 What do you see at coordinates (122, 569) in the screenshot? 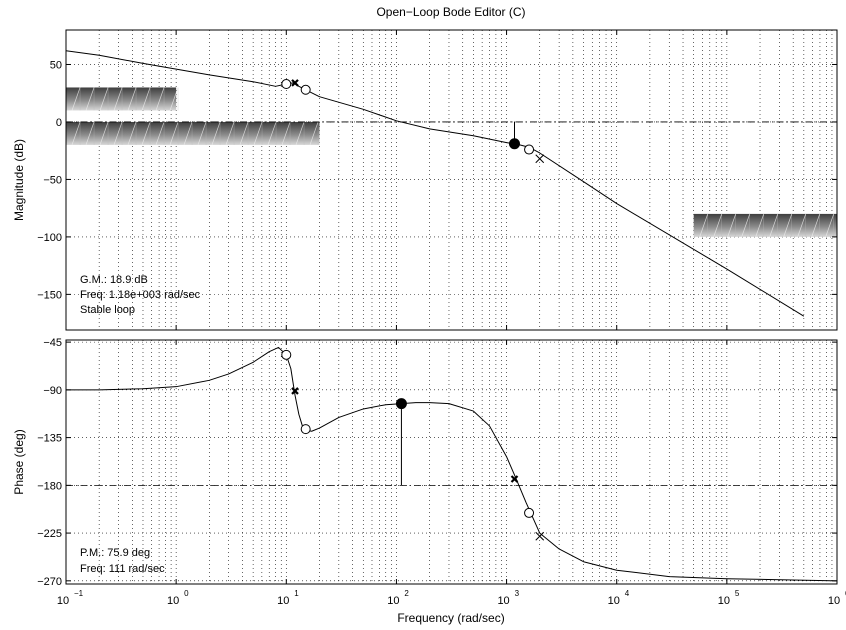
I see `phase-margin-freq-label: Freq: 111 rad/sec` at bounding box center [122, 569].